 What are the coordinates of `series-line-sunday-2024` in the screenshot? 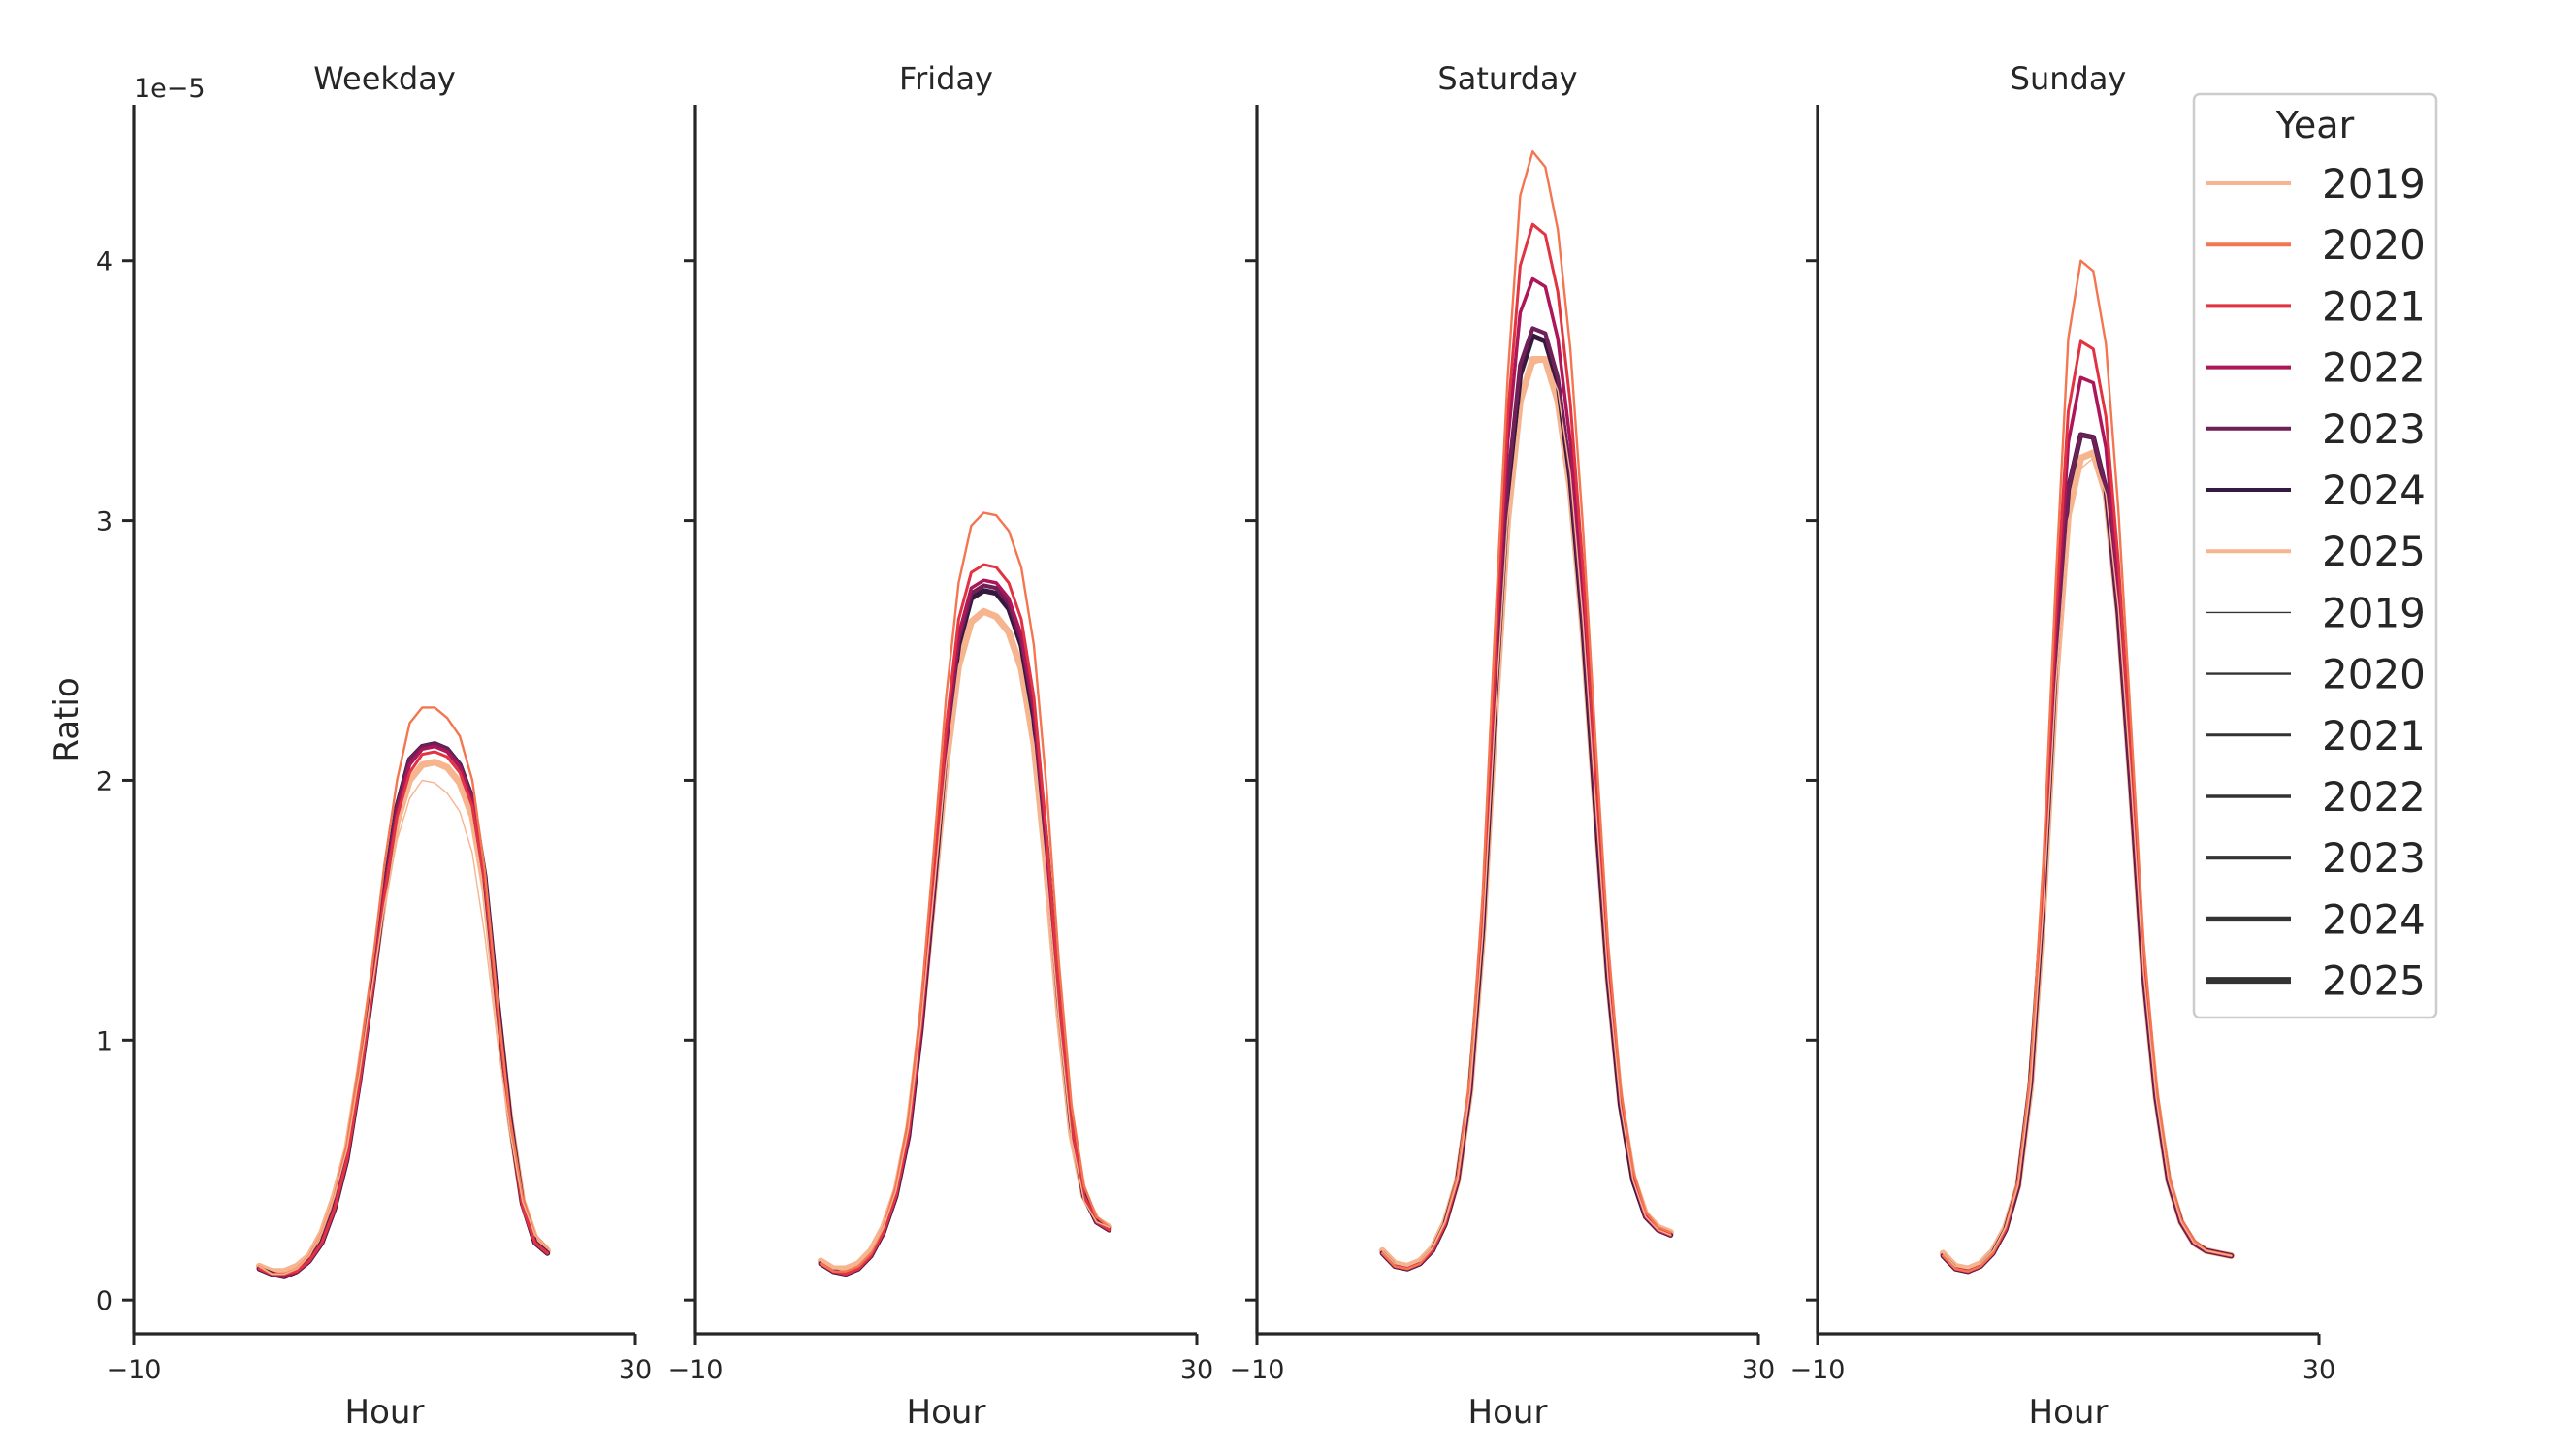 It's located at (2087, 853).